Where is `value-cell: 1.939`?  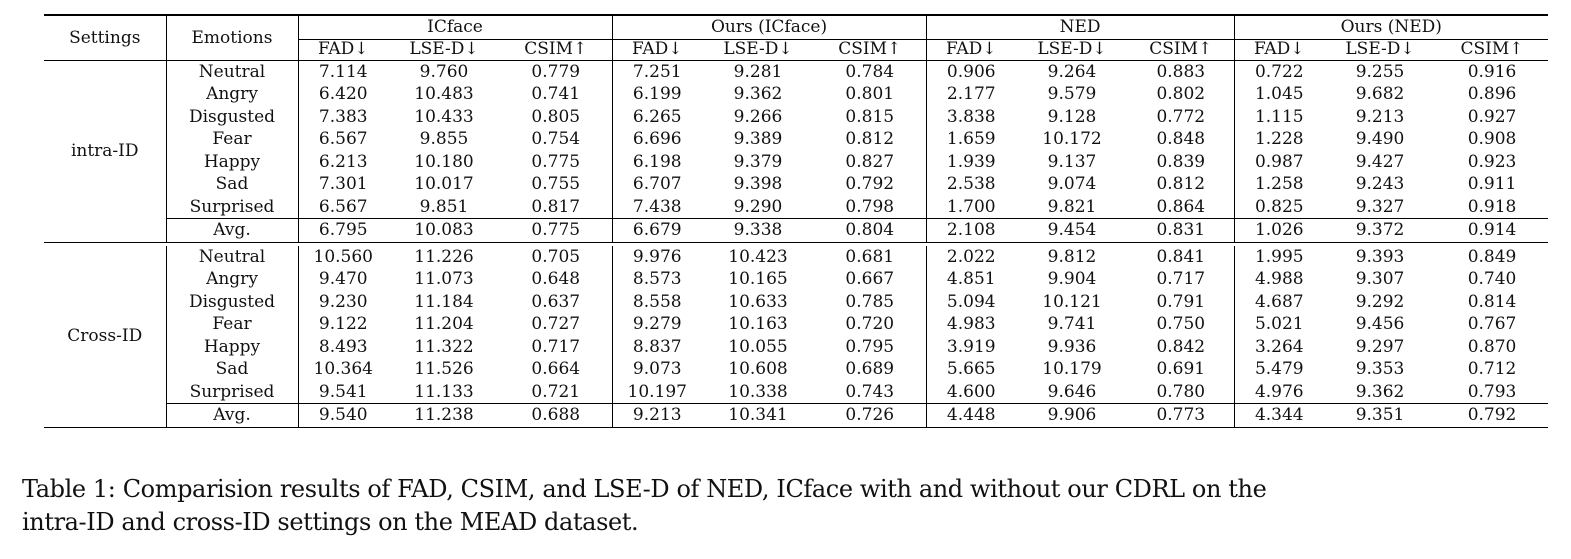 value-cell: 1.939 is located at coordinates (971, 161).